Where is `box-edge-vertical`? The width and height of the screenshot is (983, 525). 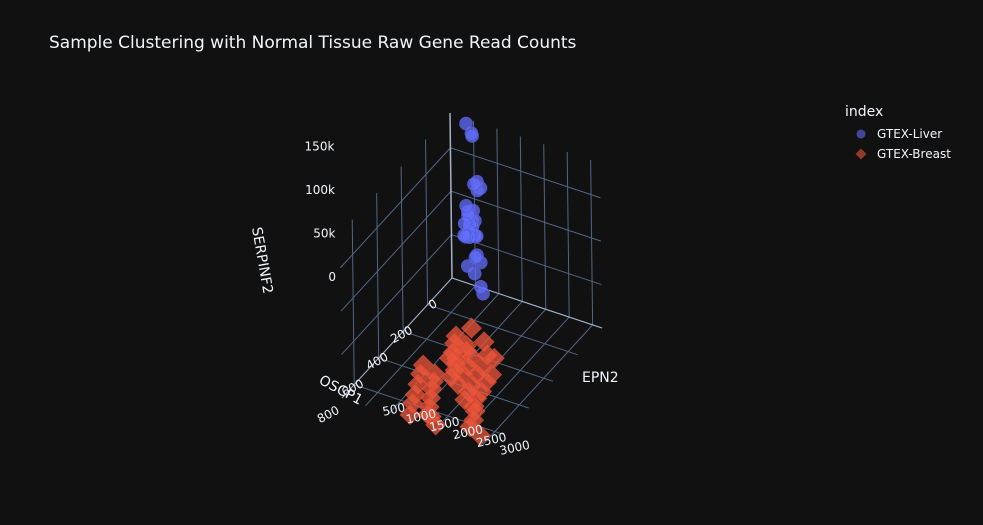 box-edge-vertical is located at coordinates (451, 195).